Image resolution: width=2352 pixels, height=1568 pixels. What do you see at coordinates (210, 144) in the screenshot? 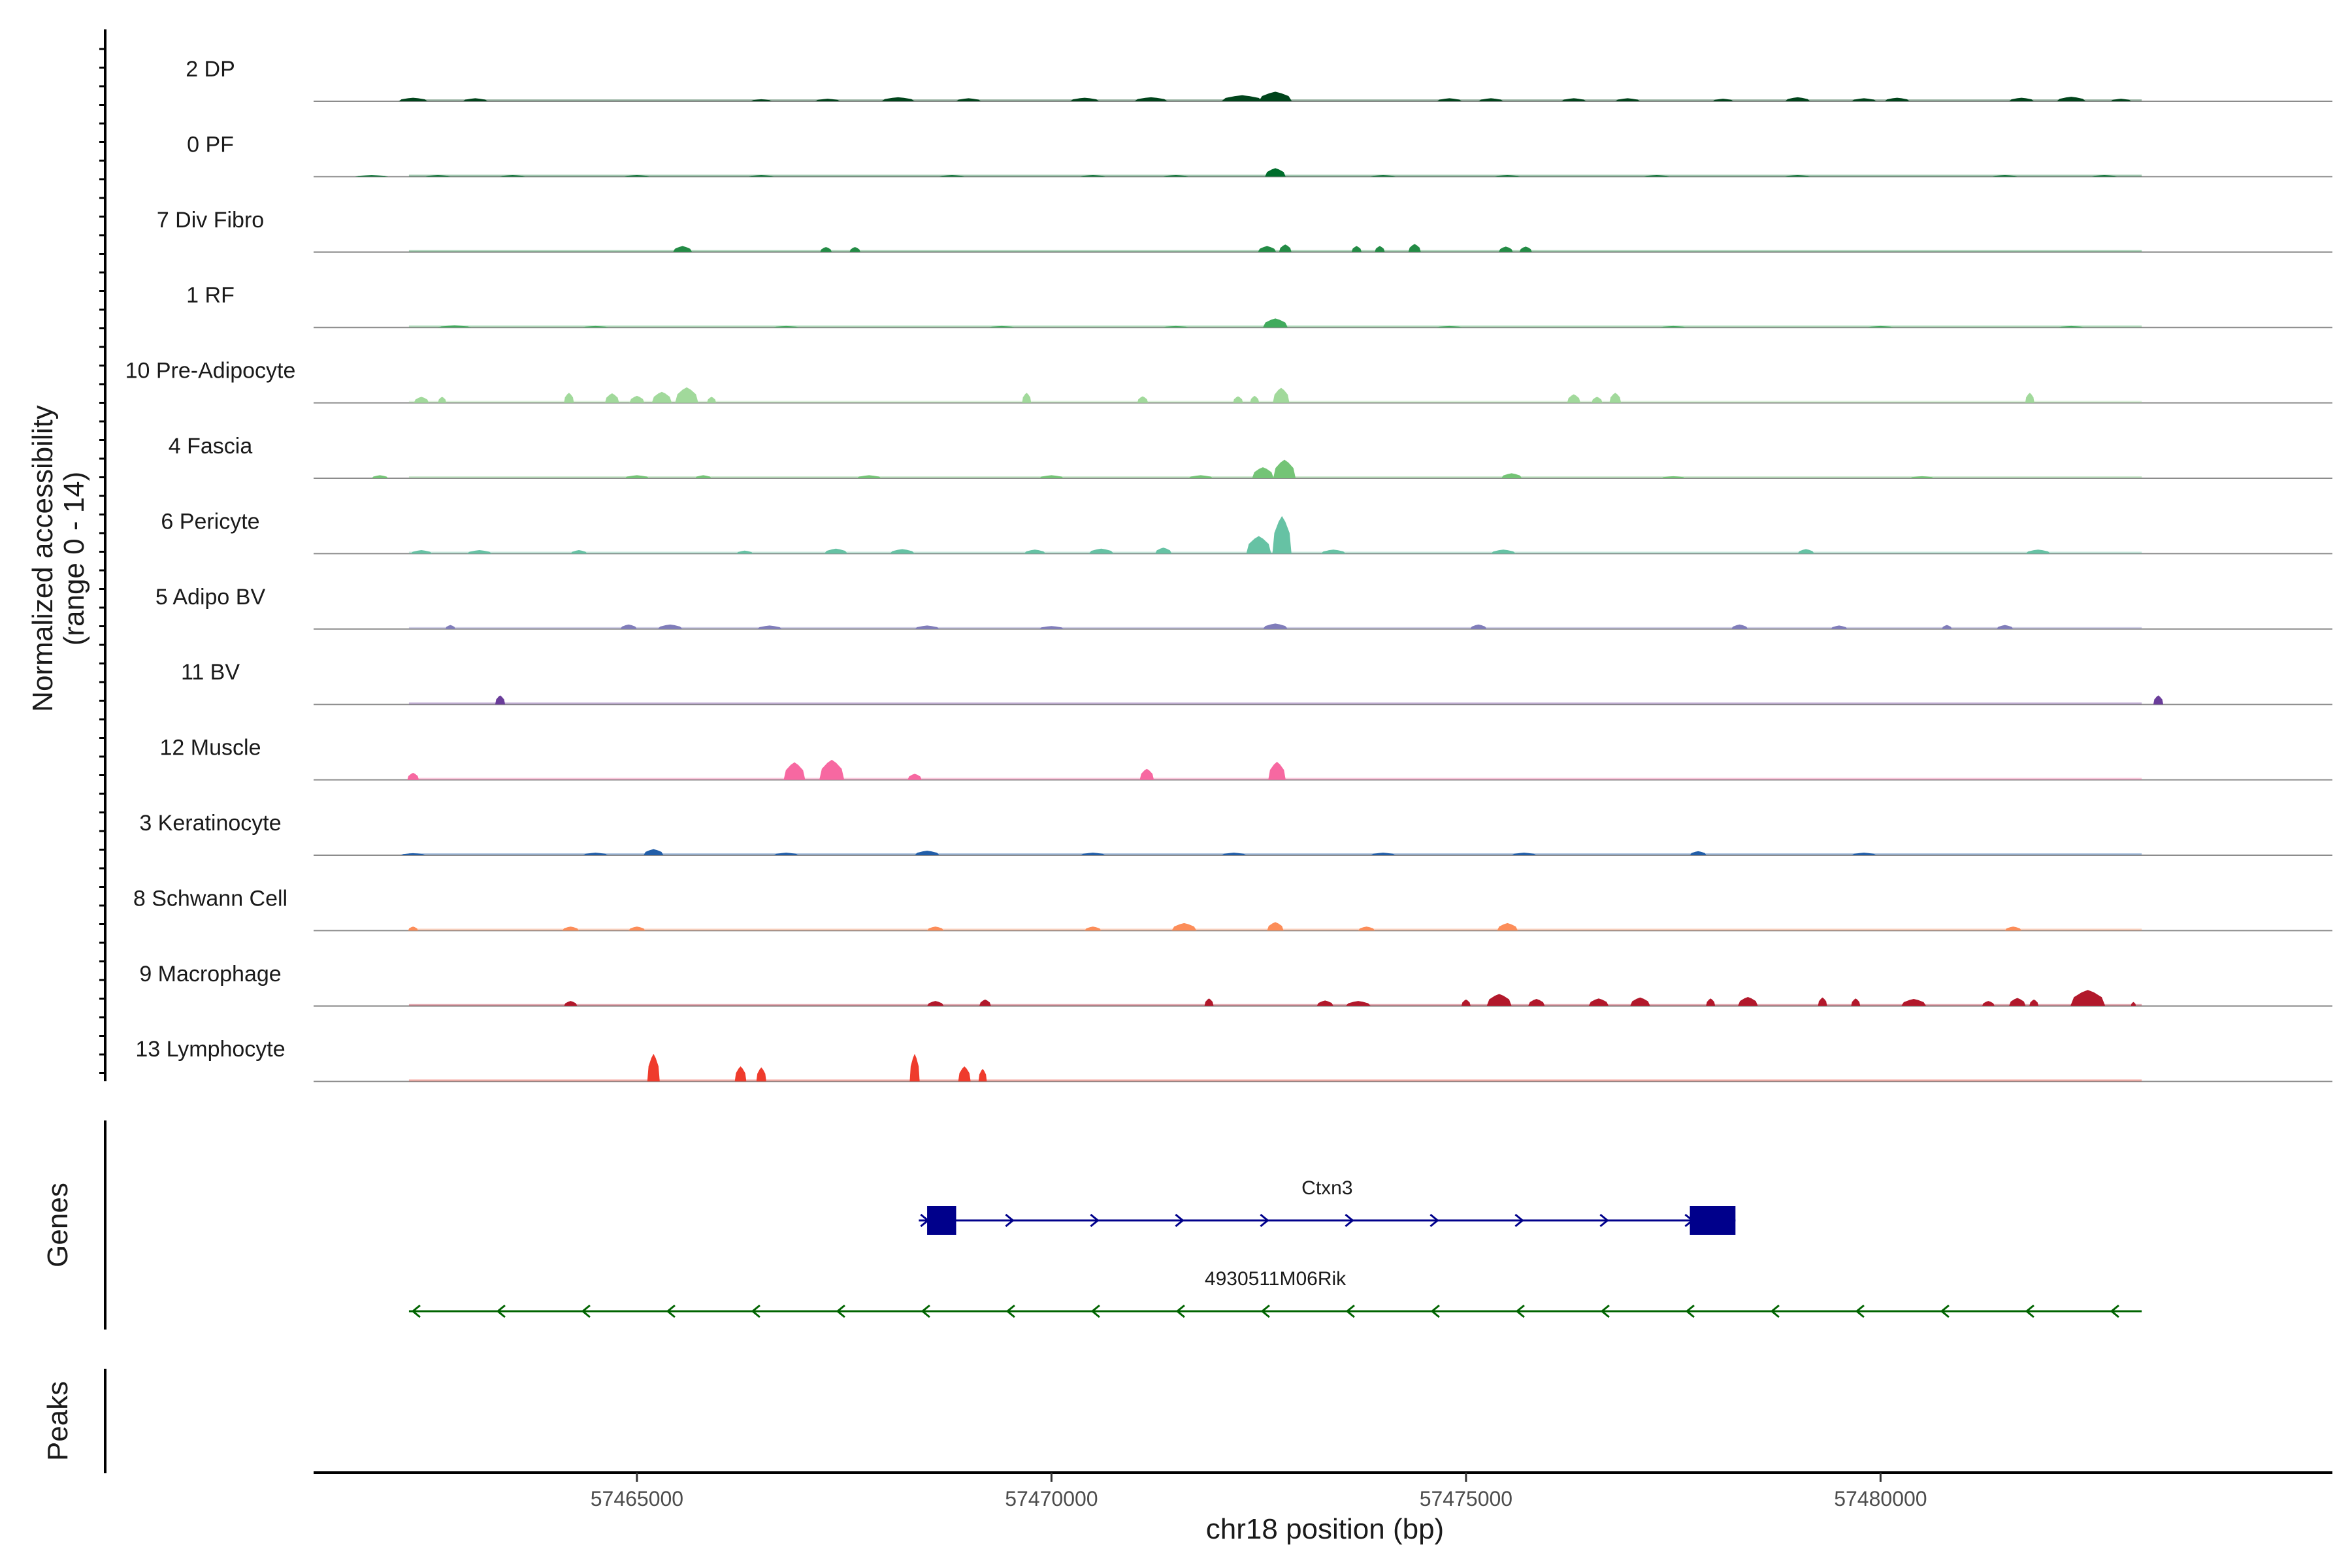
I see `track-label: 0 PF` at bounding box center [210, 144].